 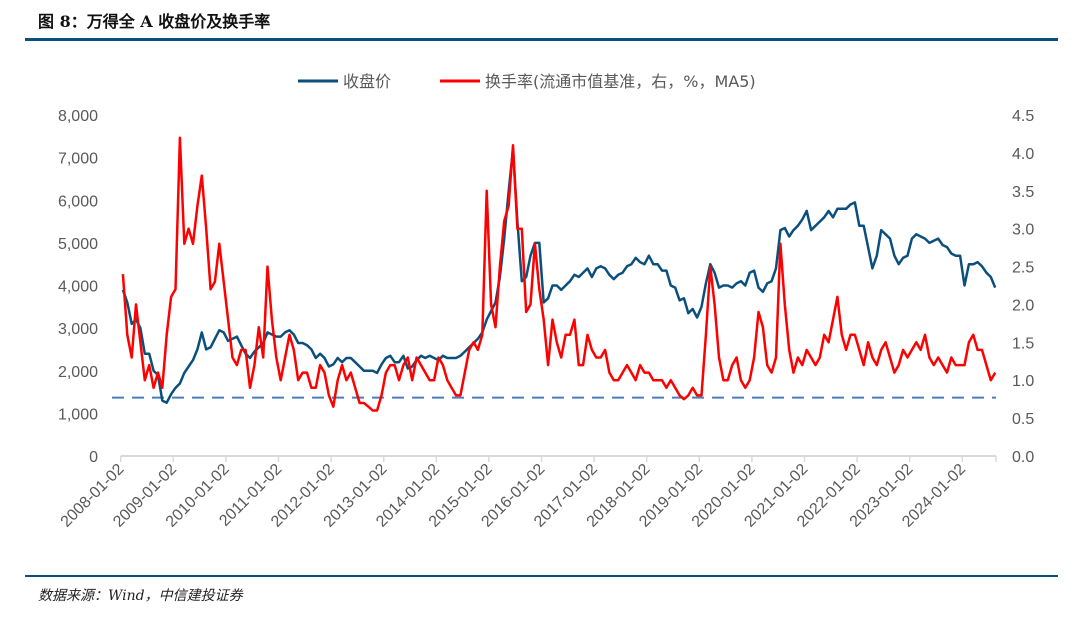 I want to click on right-tick-label: 2.0, so click(x=1023, y=305).